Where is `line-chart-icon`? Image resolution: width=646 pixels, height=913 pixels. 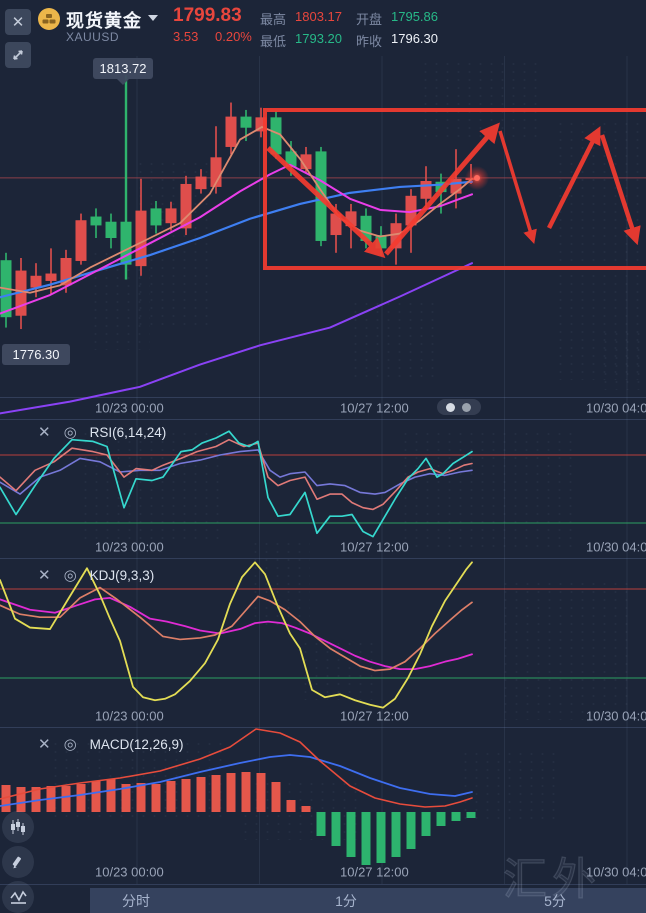 line-chart-icon is located at coordinates (18, 896).